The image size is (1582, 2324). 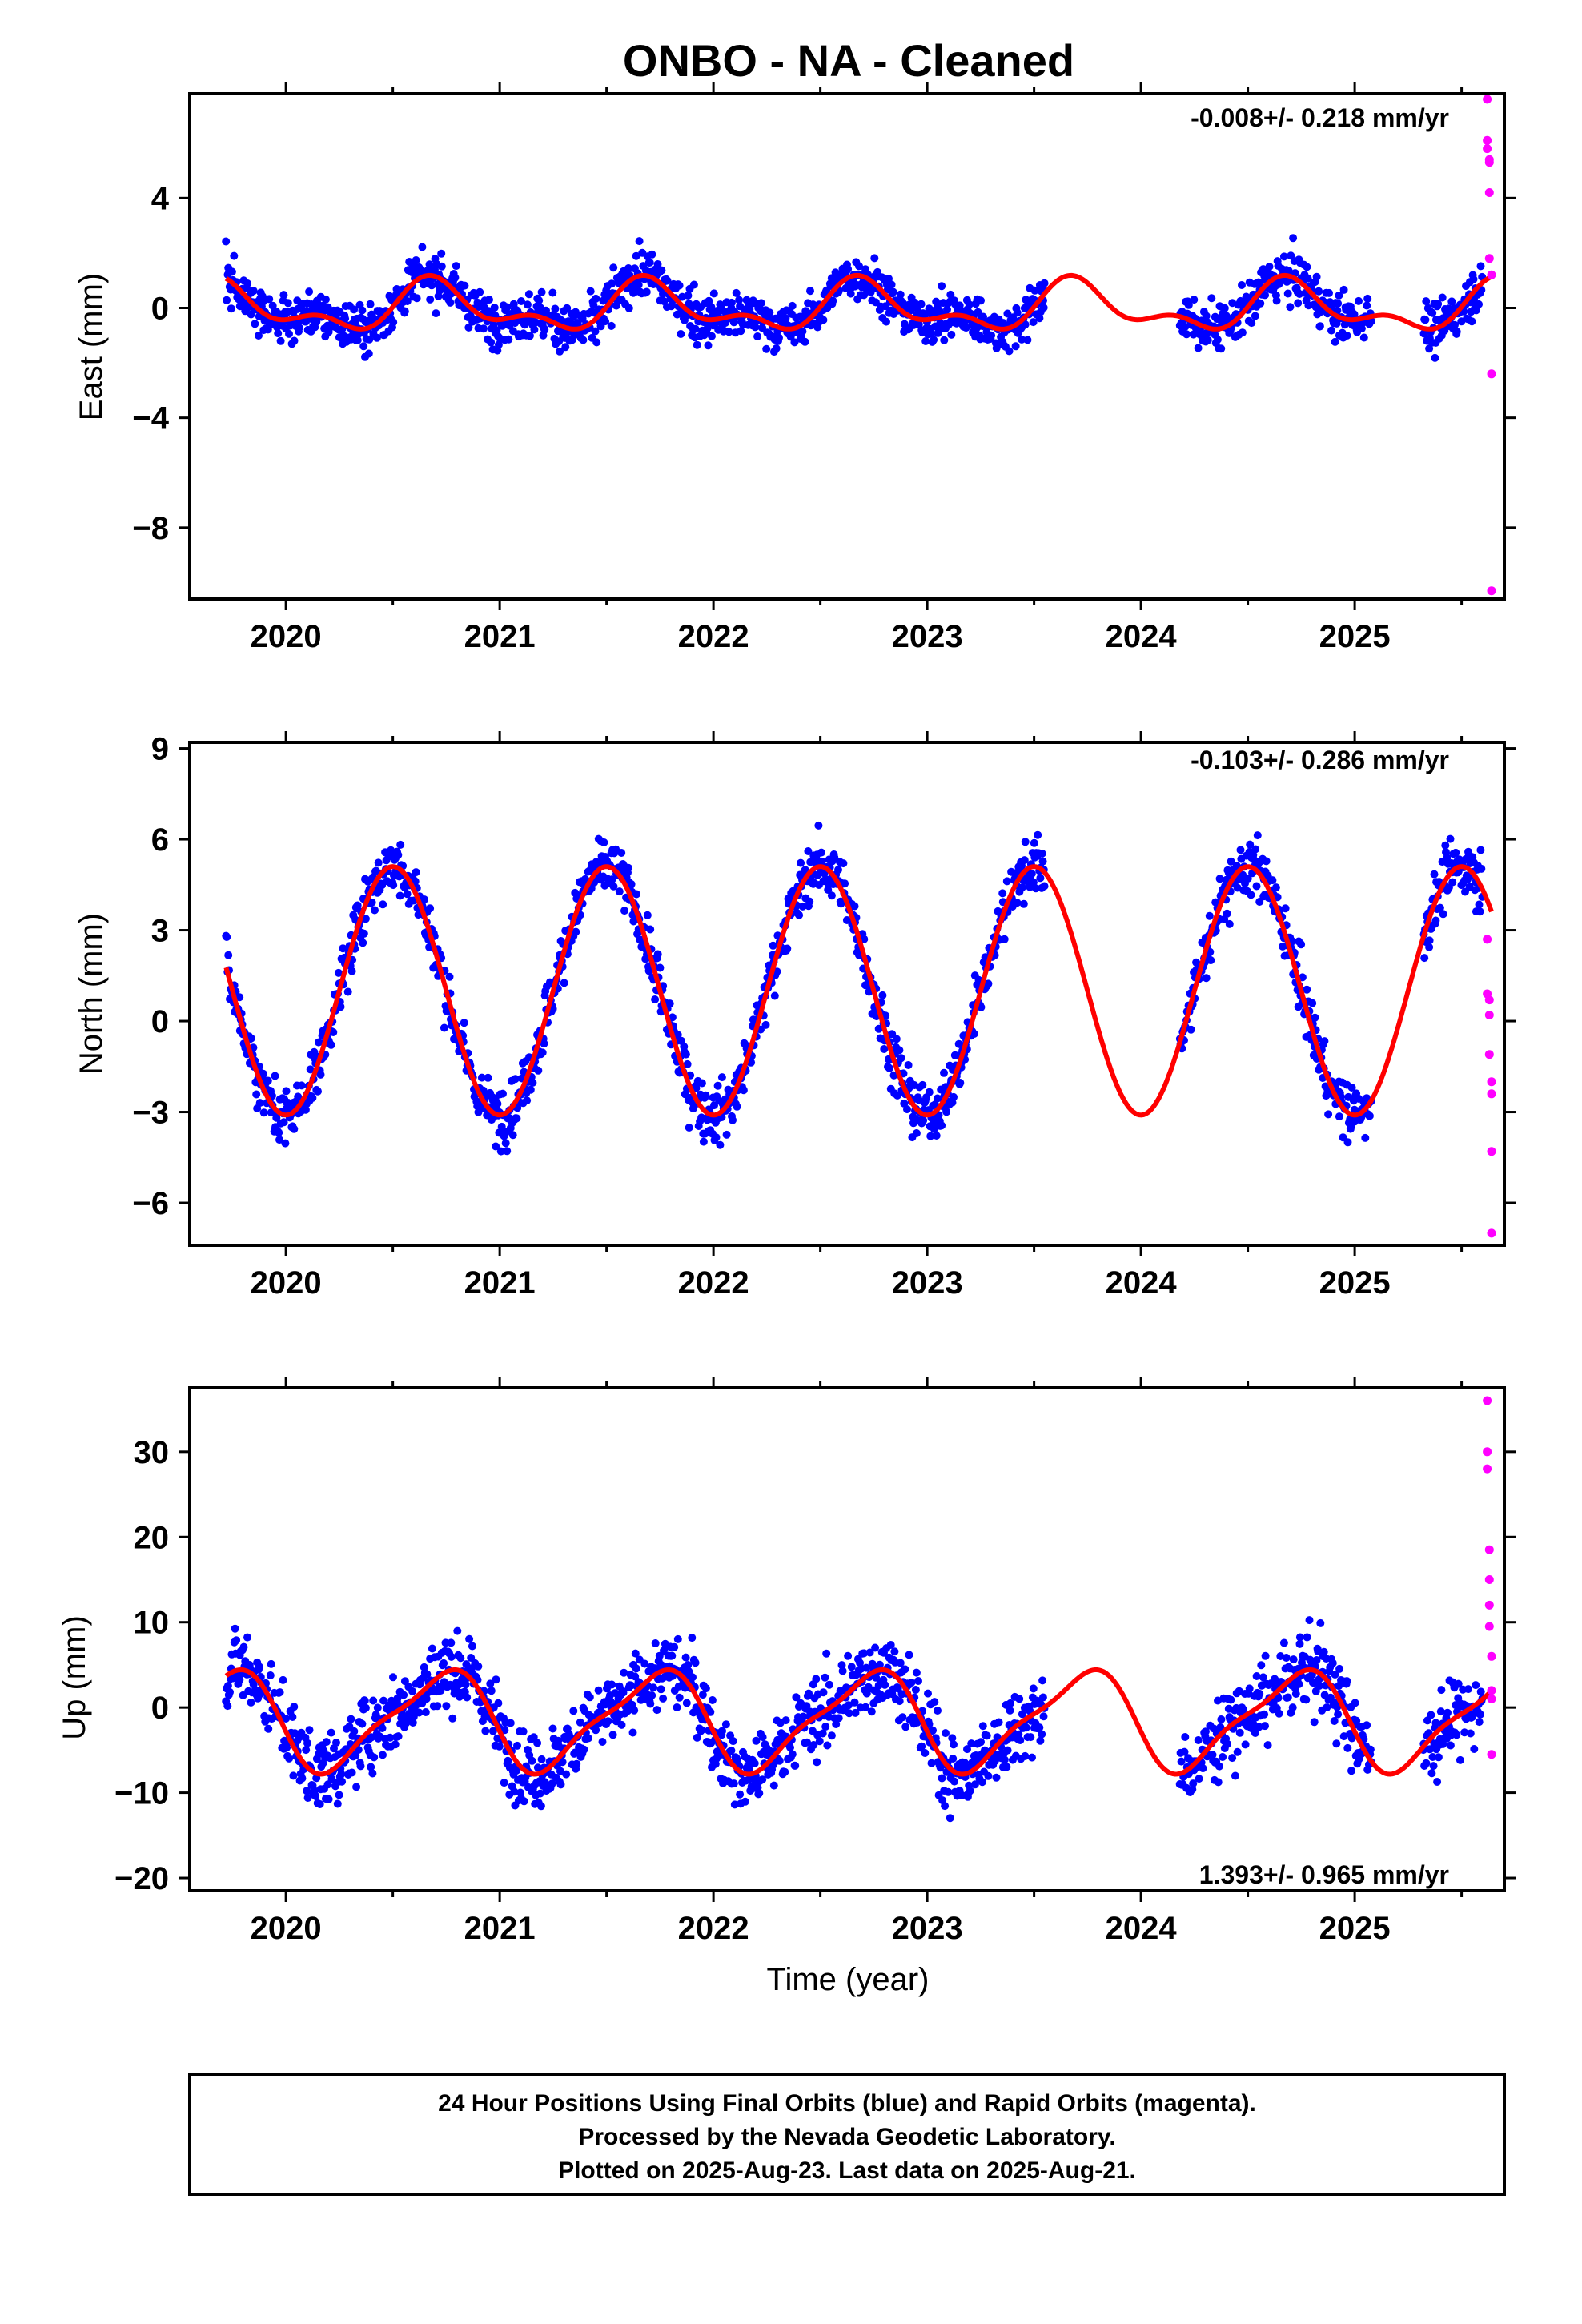 What do you see at coordinates (91, 346) in the screenshot?
I see `east-ylabel: East (mm)` at bounding box center [91, 346].